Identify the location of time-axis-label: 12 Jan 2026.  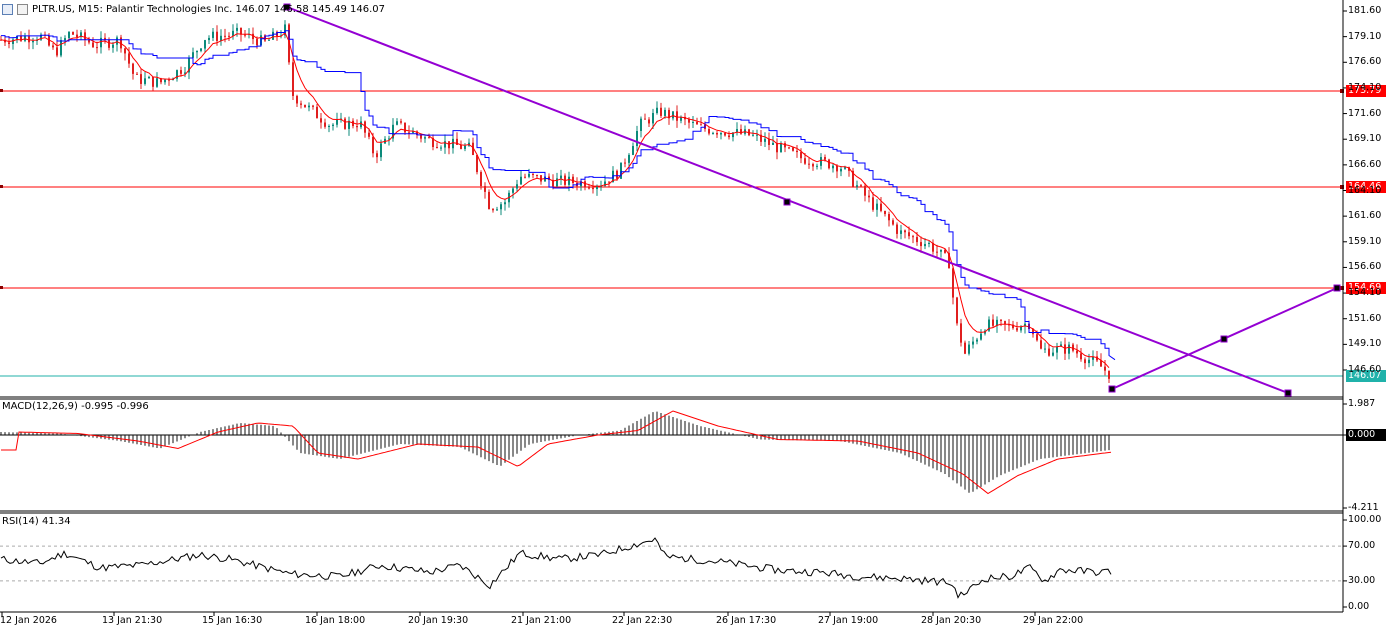
(28, 620).